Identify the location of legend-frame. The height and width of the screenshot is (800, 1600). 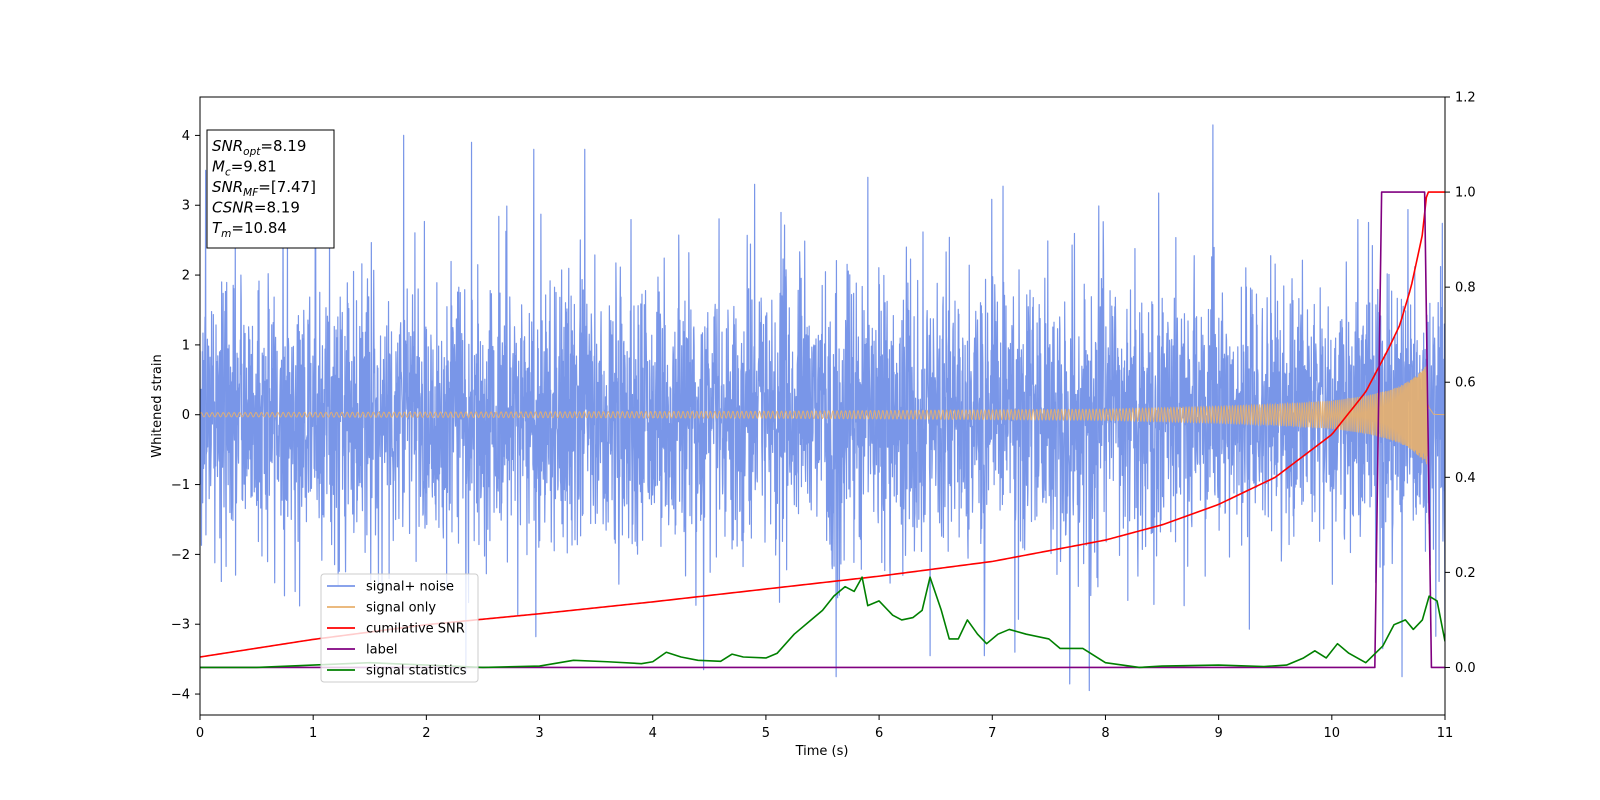
(399, 628).